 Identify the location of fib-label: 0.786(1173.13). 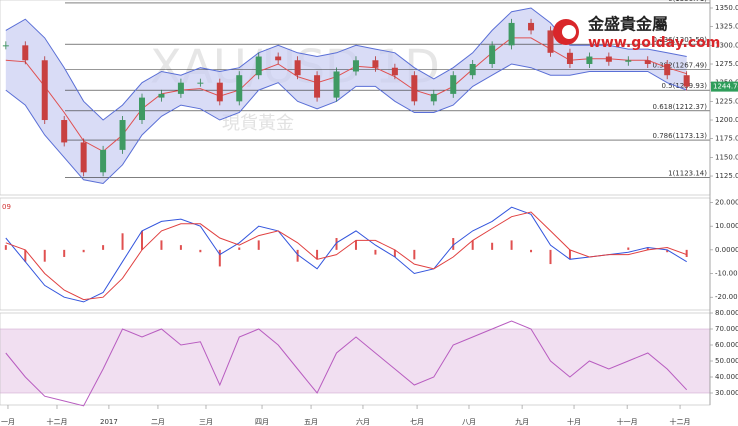
(680, 136).